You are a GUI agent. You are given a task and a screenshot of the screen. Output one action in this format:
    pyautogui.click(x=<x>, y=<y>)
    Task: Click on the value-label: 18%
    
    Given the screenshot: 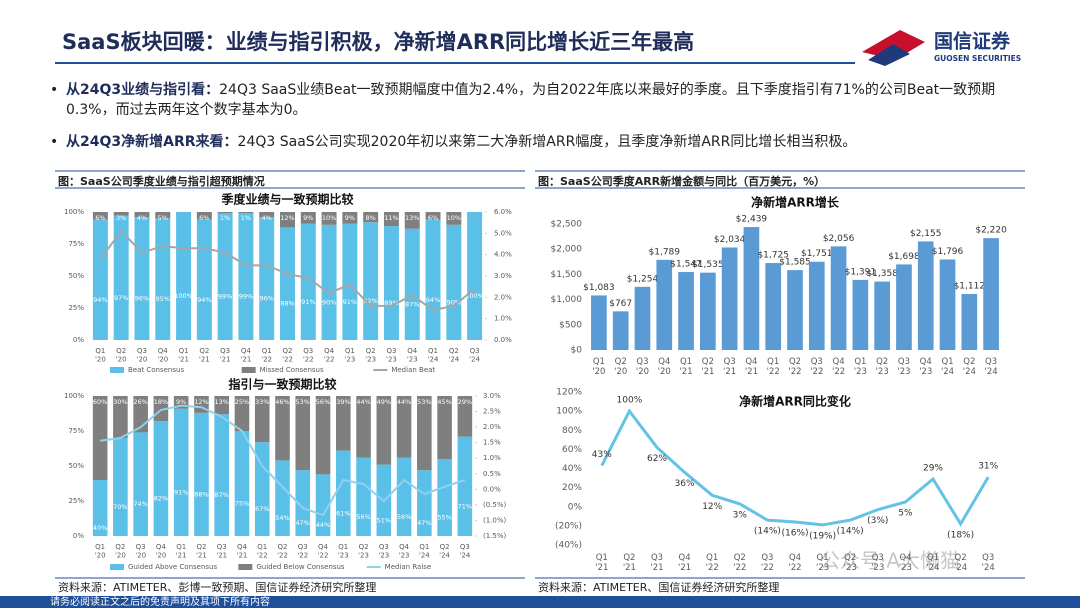 What is the action you would take?
    pyautogui.click(x=161, y=402)
    